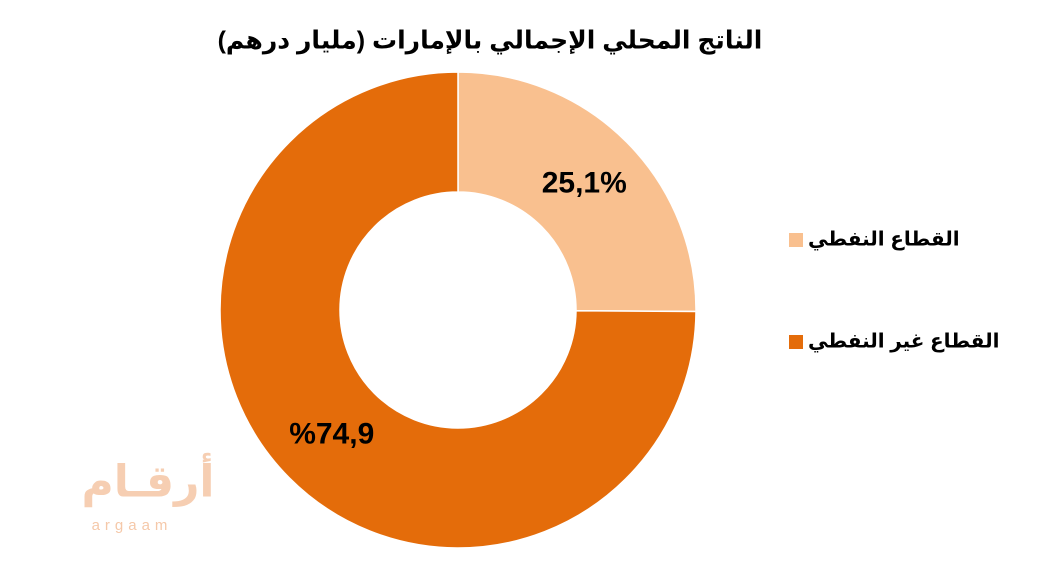  What do you see at coordinates (903, 341) in the screenshot?
I see `legend-label: القطاع غير النفطي` at bounding box center [903, 341].